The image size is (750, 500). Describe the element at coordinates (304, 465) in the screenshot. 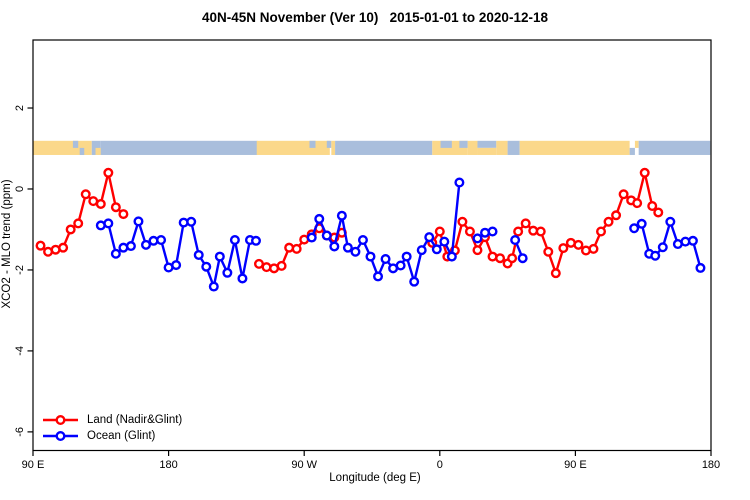

I see `x-tick-label: 90 W` at that location.